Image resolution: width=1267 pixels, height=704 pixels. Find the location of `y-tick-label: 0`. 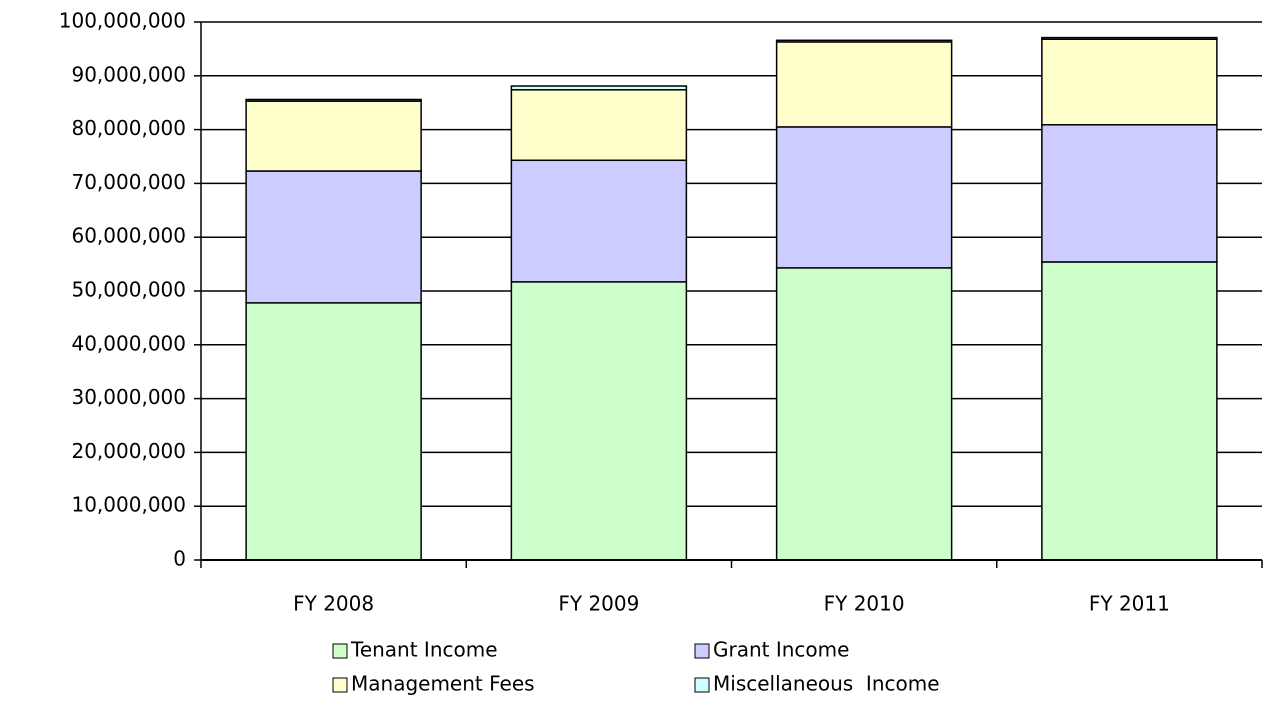

y-tick-label: 0 is located at coordinates (179, 559).